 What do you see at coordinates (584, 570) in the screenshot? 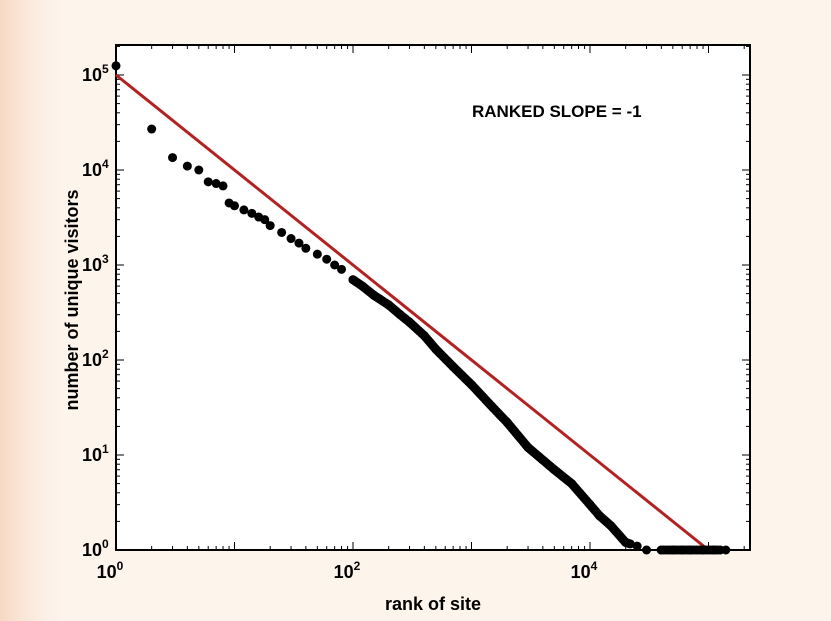
I see `x-tick-label: 10⁴` at bounding box center [584, 570].